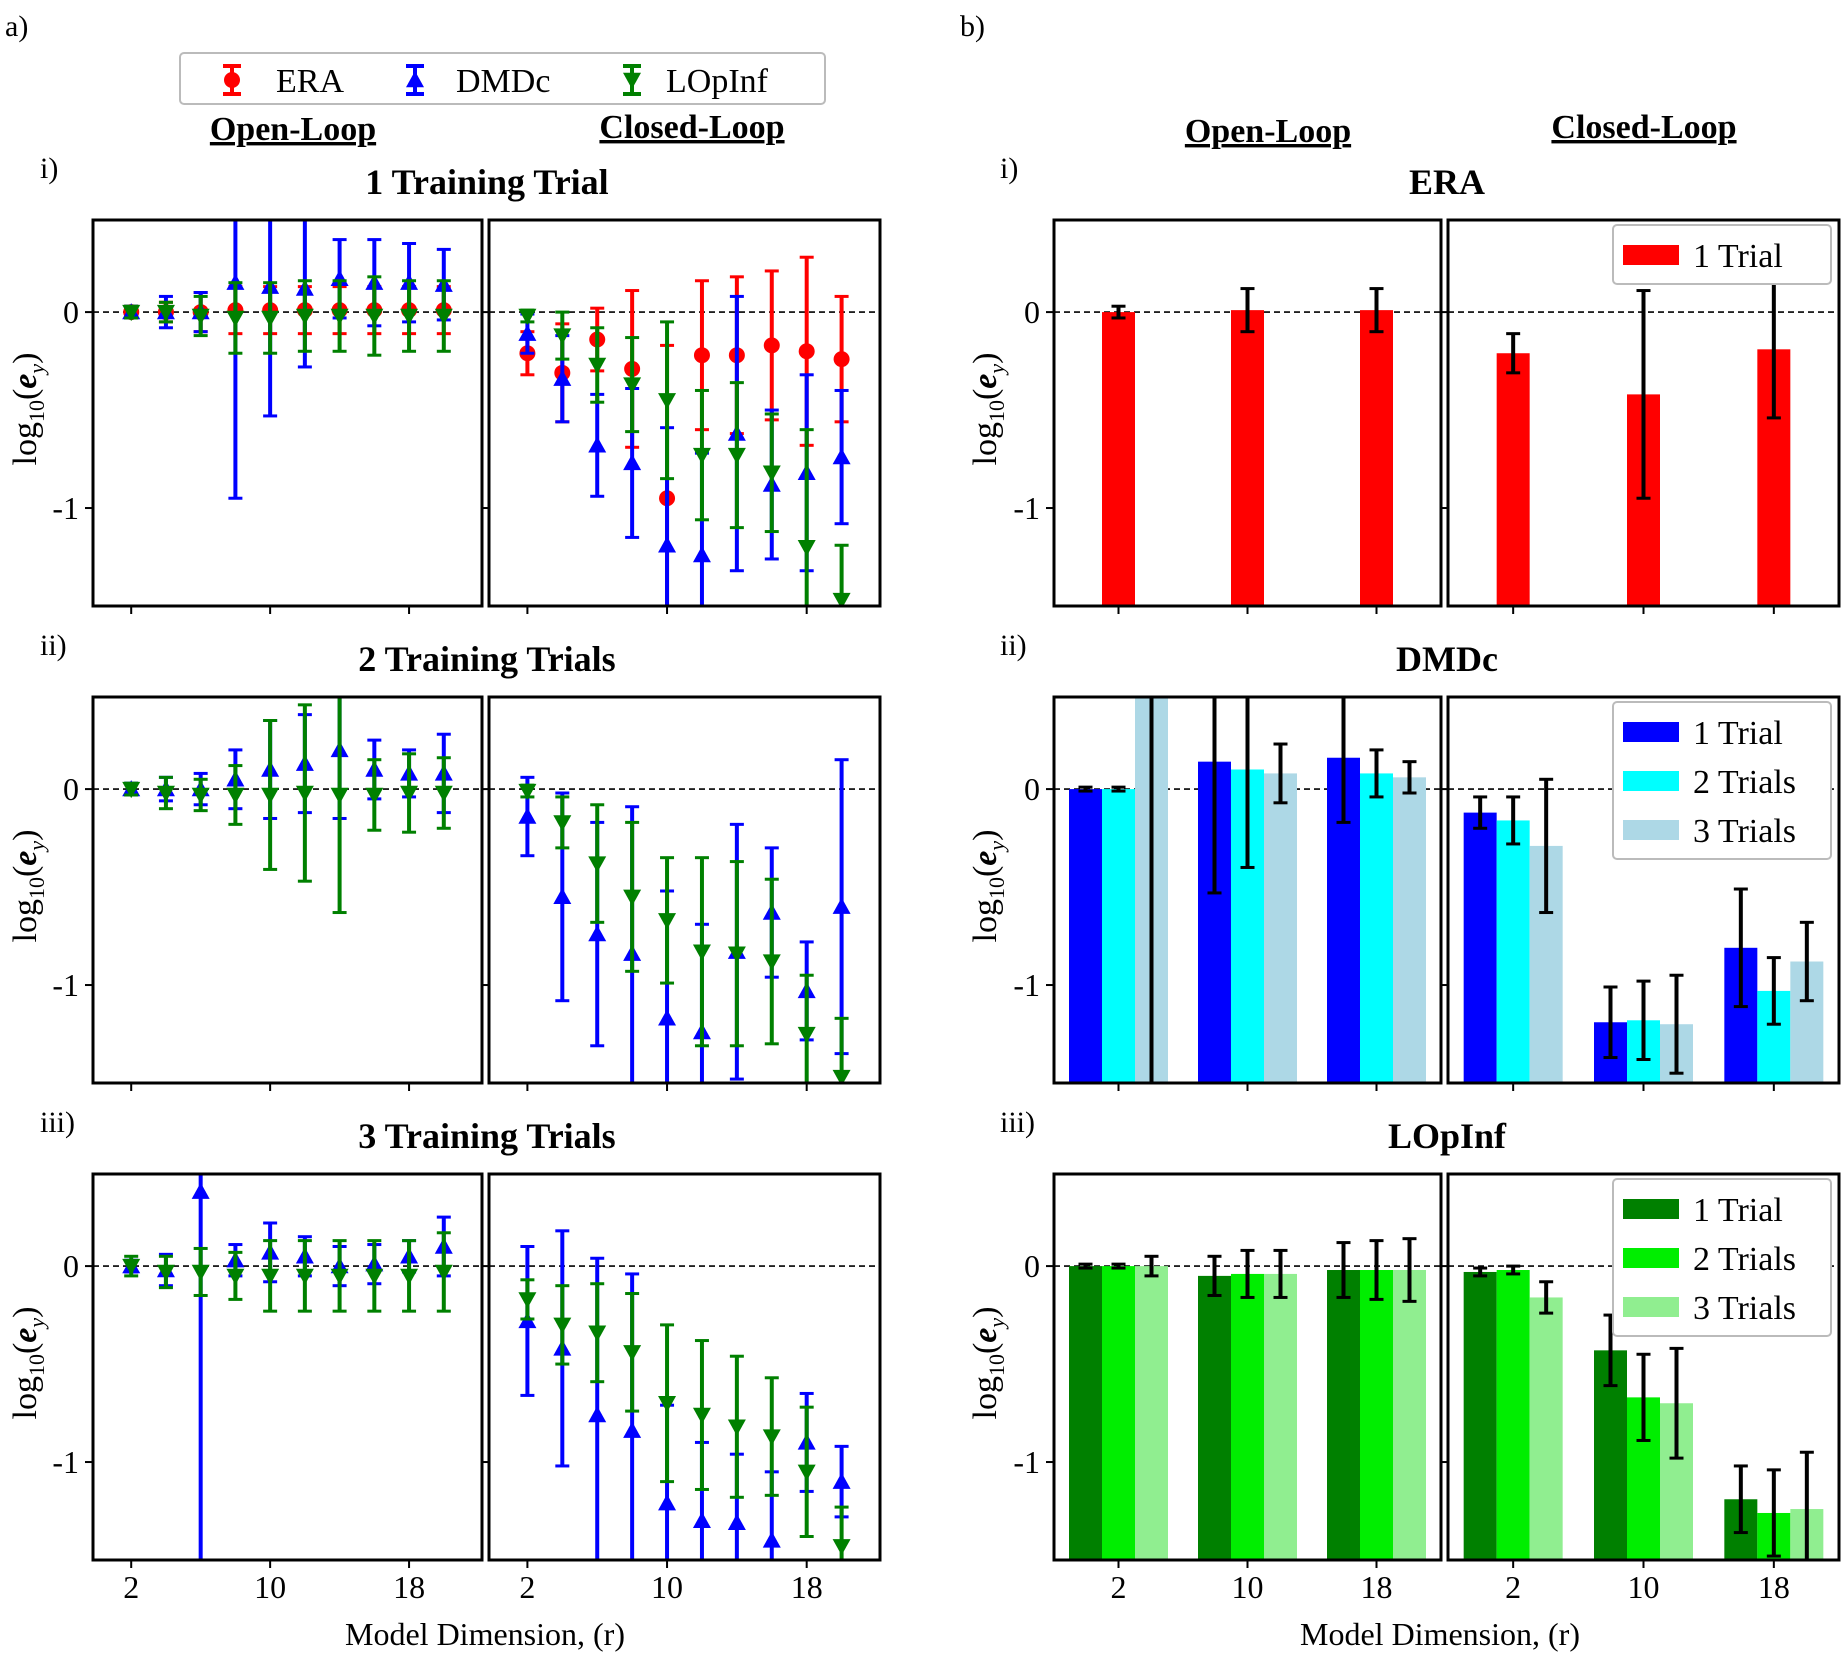 Image resolution: width=1843 pixels, height=1663 pixels. What do you see at coordinates (485, 1634) in the screenshot?
I see `x-axis-label-a: Model Dimension, (r)` at bounding box center [485, 1634].